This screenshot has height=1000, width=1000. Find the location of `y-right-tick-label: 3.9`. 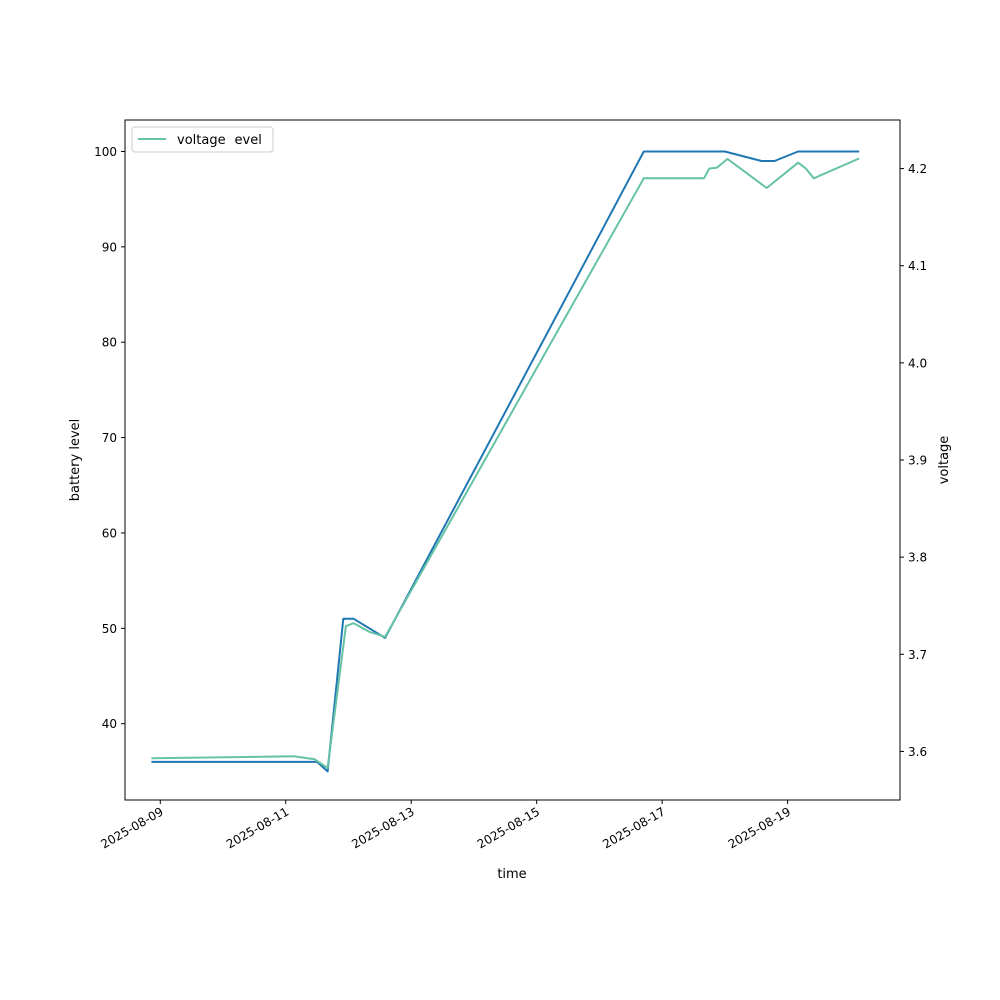

y-right-tick-label: 3.9 is located at coordinates (917, 461).